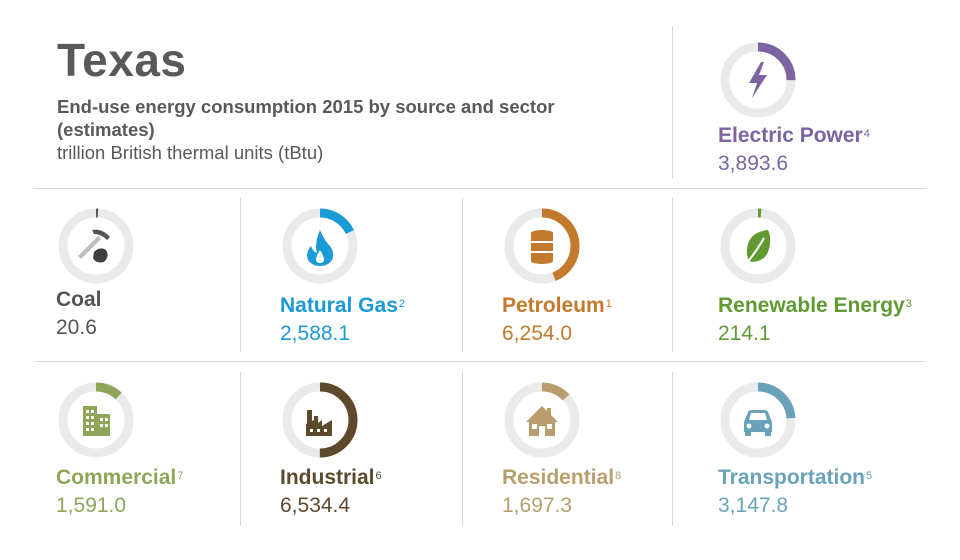 The image size is (960, 560). What do you see at coordinates (834, 276) in the screenshot?
I see `tile-renewable-energy: Renewable Energy3 214.1` at bounding box center [834, 276].